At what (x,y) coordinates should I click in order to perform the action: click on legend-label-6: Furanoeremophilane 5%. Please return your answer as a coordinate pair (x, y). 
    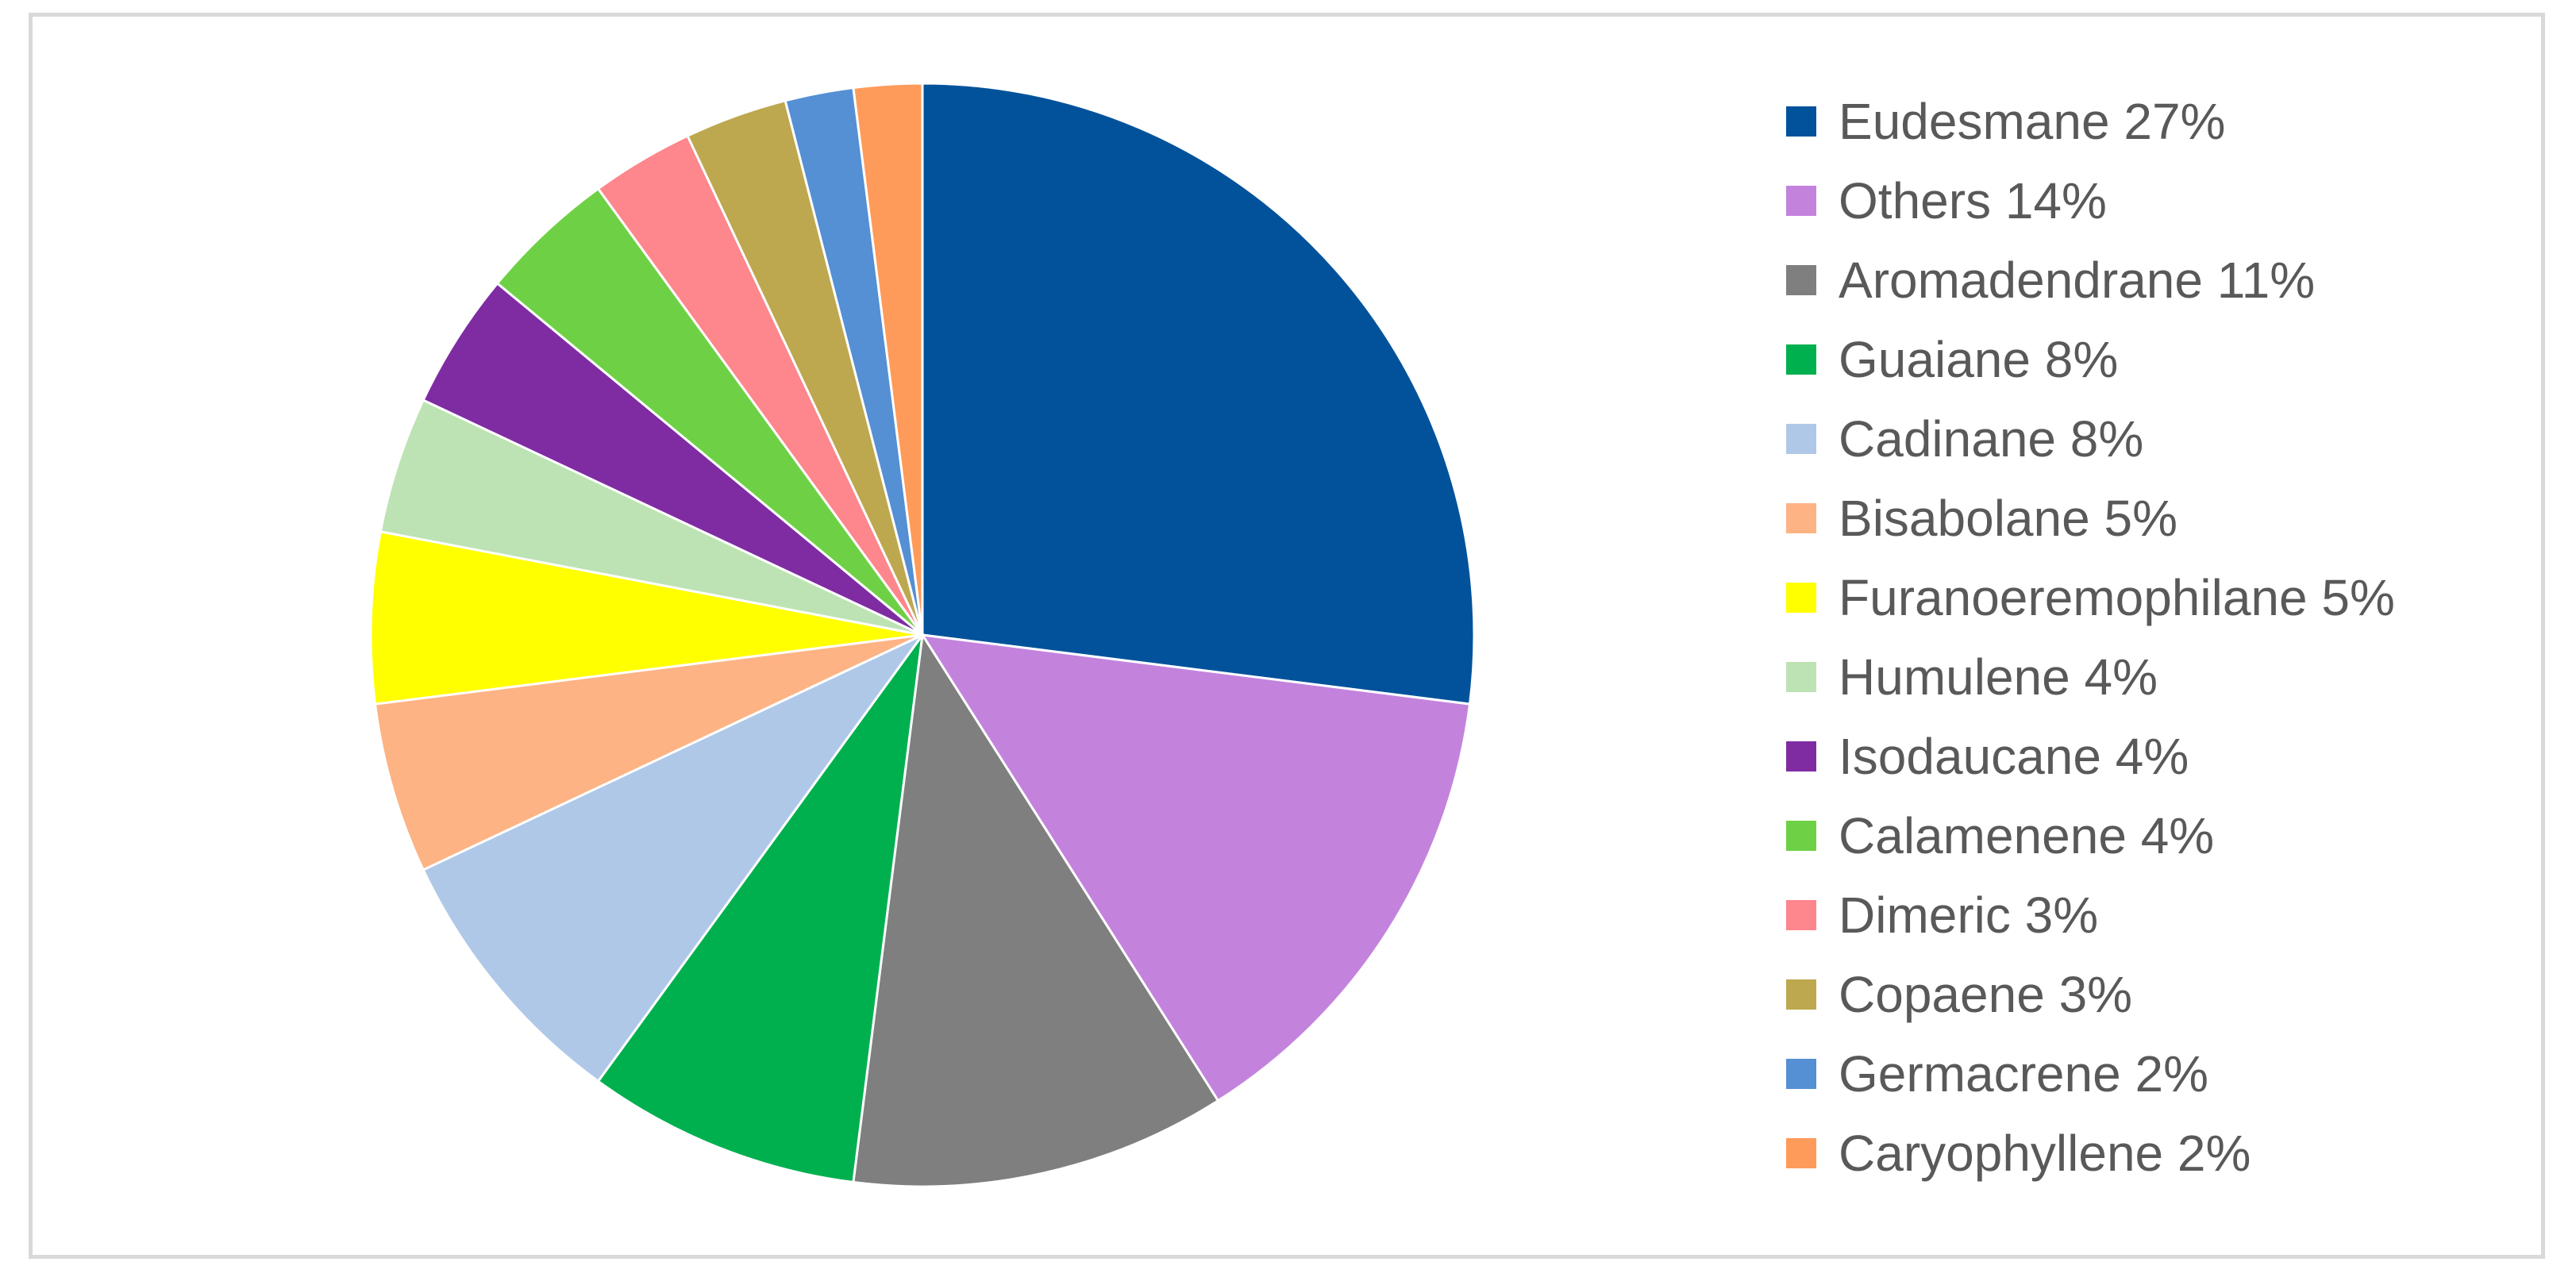
    Looking at the image, I should click on (2117, 597).